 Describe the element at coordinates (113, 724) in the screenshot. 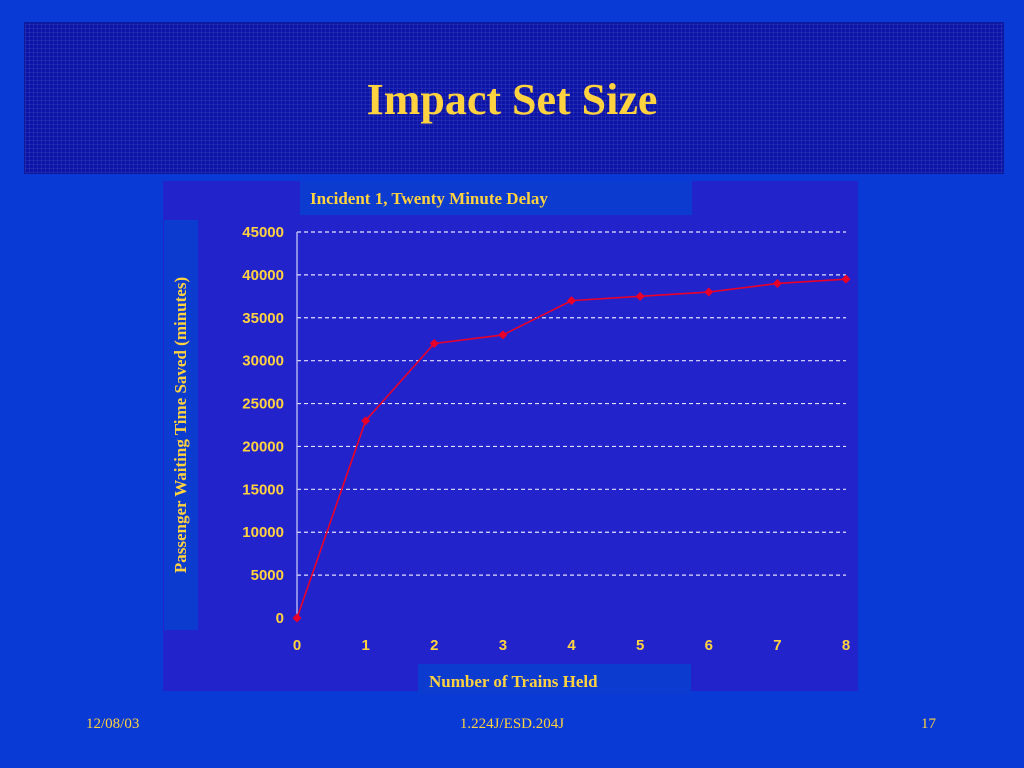

I see `footer-date: 12/08/03` at that location.